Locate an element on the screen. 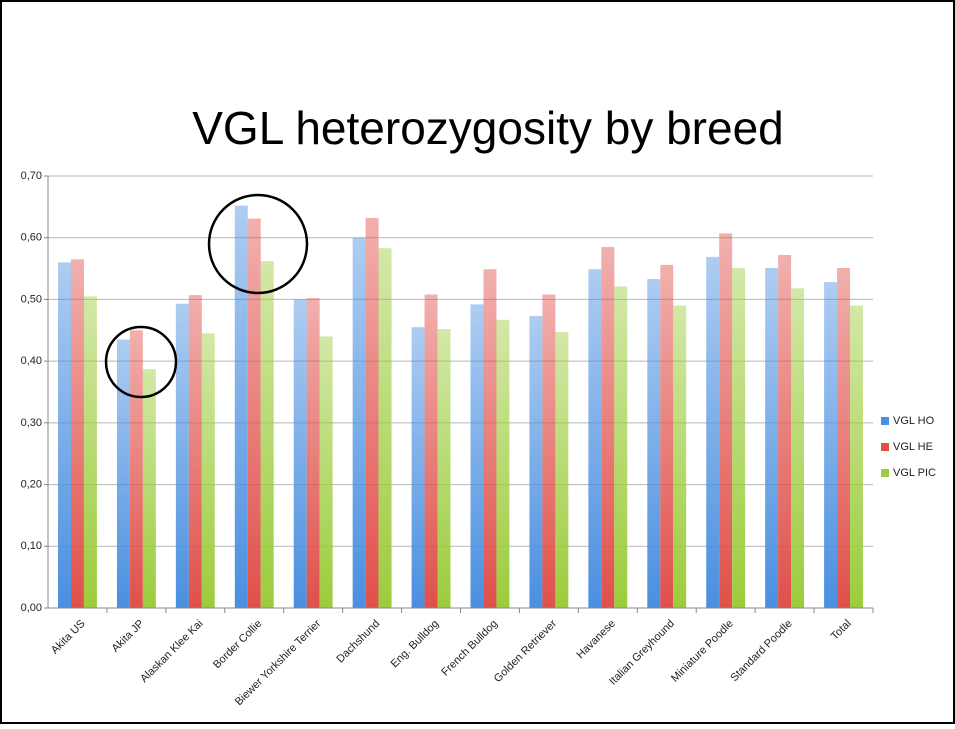  chart-title: VGL heterozygosity by breed is located at coordinates (488, 128).